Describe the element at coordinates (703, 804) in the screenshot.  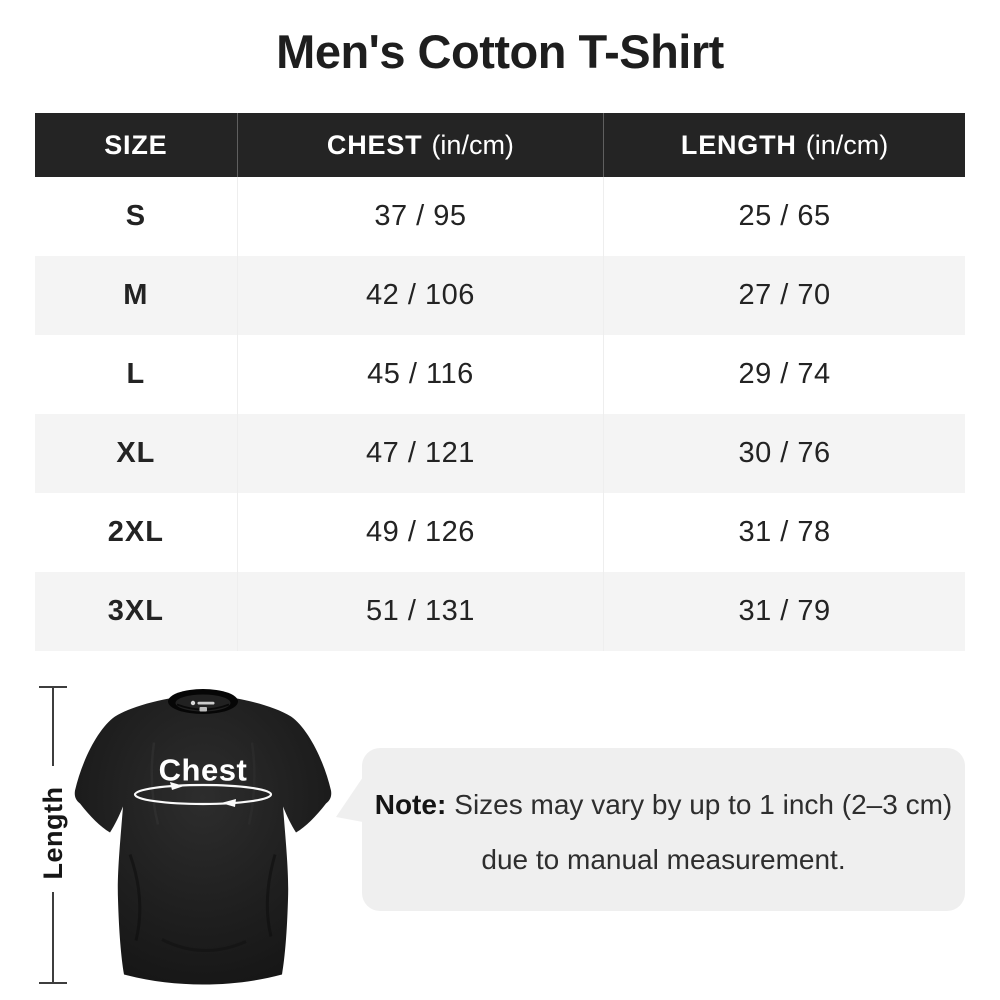
I see `note-text-1: Sizes may vary by up to 1 inch (2–3 cm)` at that location.